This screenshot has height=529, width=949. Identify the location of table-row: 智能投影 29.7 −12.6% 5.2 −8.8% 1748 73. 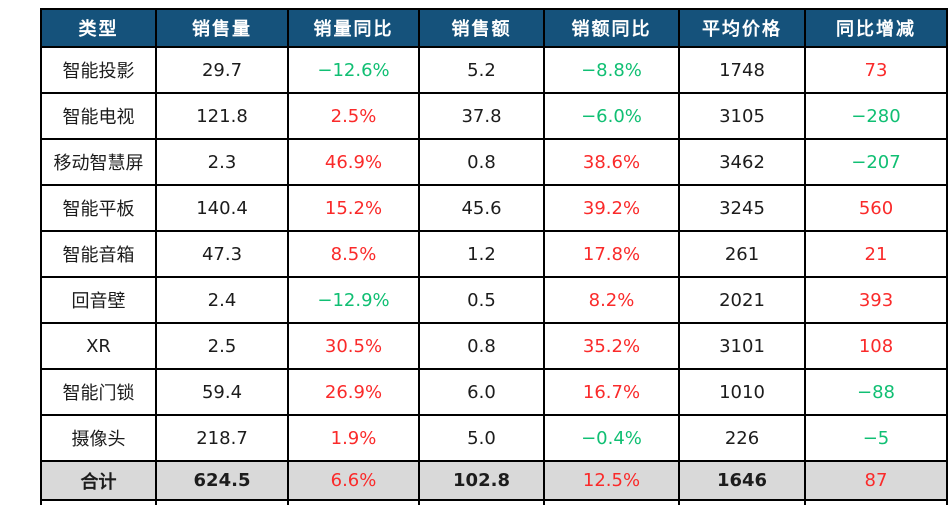
(494, 70).